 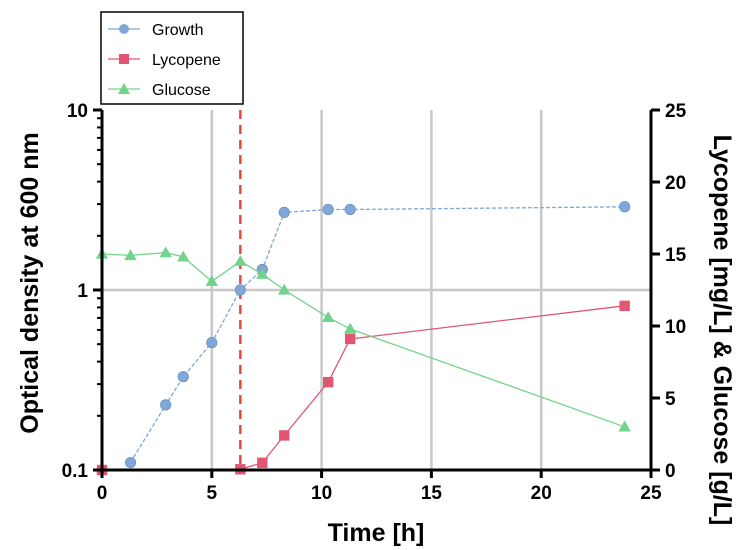 I want to click on x-tick-label: 20, so click(x=541, y=493).